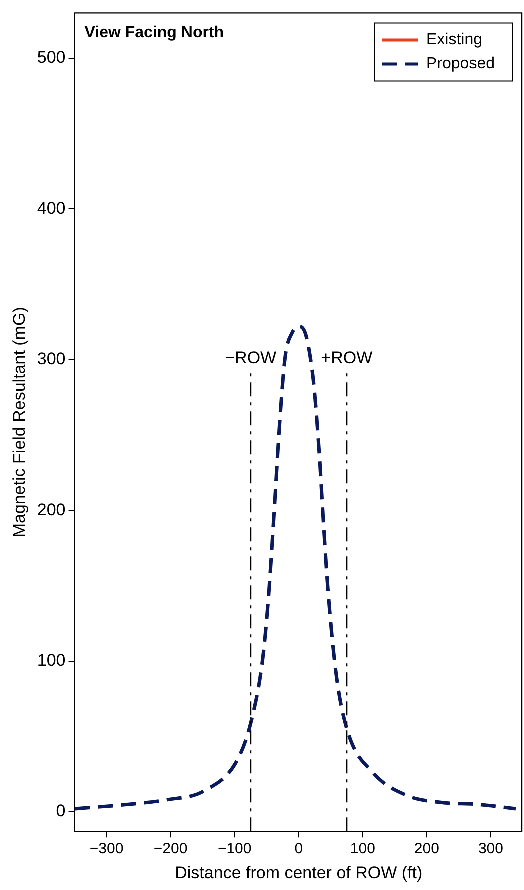  I want to click on annotation: View Facing North, so click(154, 33).